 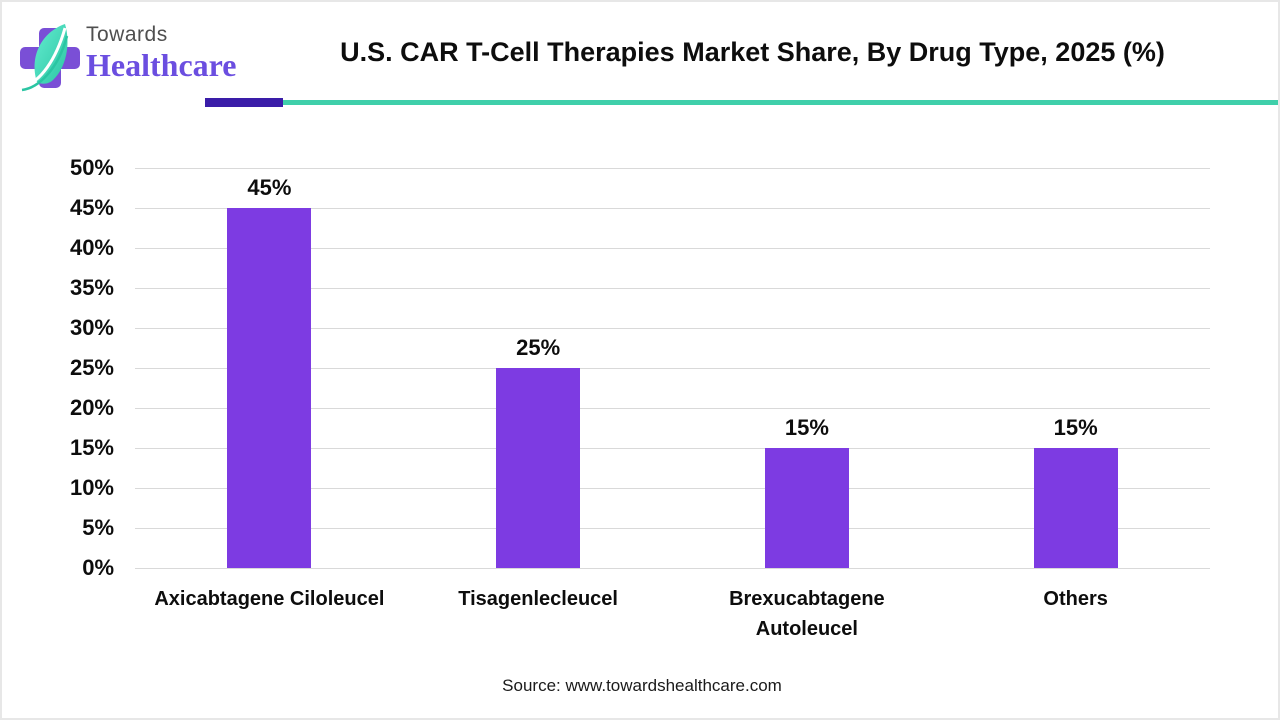 What do you see at coordinates (538, 347) in the screenshot?
I see `bar-value-label: 25%` at bounding box center [538, 347].